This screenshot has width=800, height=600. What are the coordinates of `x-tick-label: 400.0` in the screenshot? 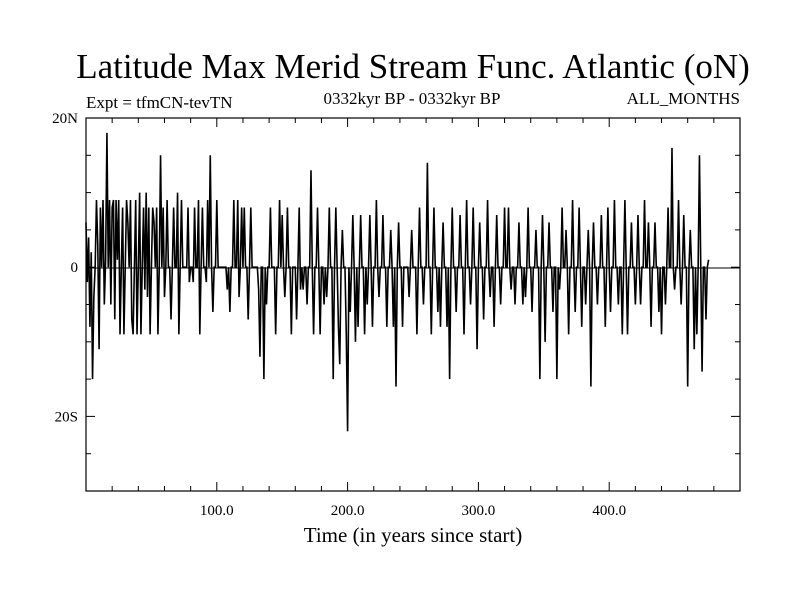 It's located at (609, 511).